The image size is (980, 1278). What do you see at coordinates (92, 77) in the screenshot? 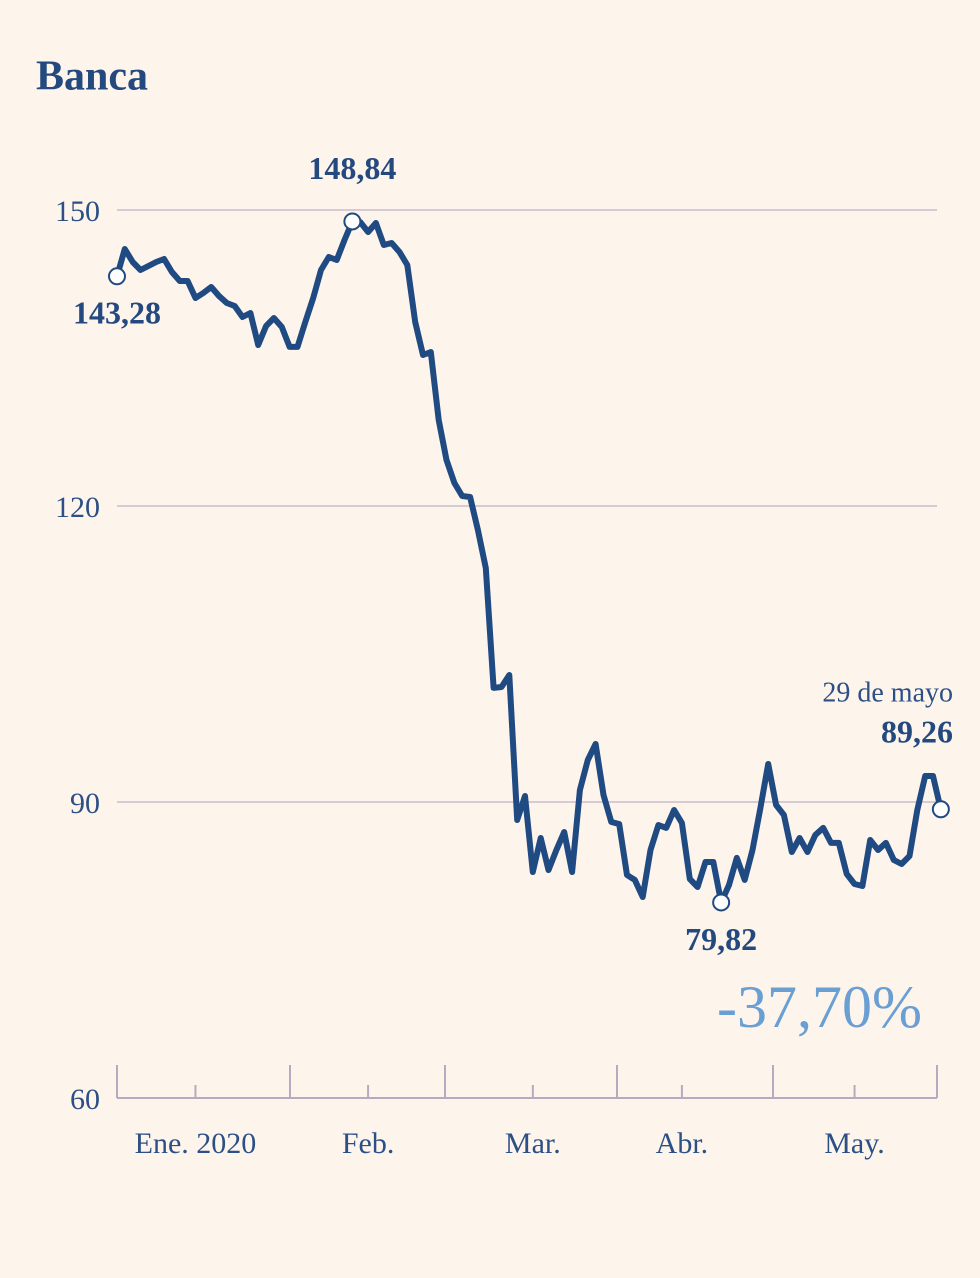
I see `chart-title: Banca` at bounding box center [92, 77].